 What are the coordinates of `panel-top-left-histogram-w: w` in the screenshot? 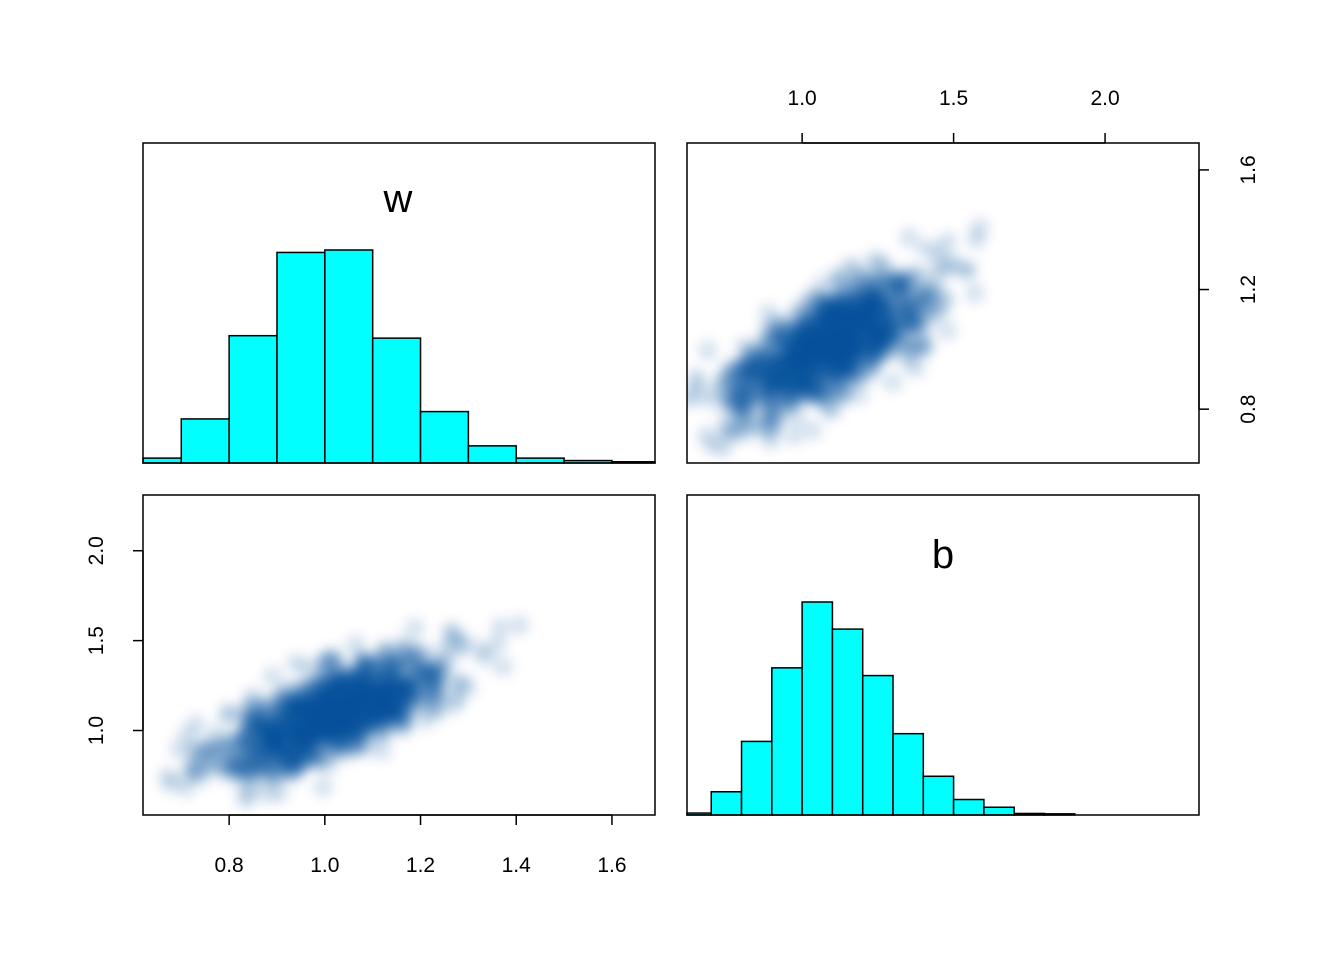 It's located at (399, 303).